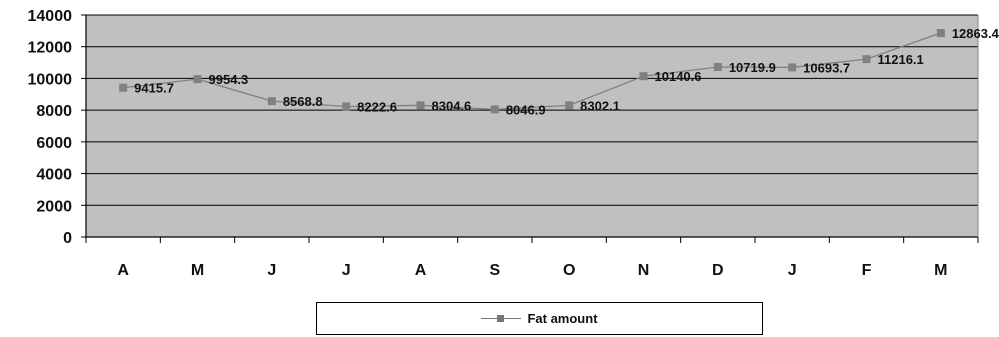  What do you see at coordinates (562, 318) in the screenshot?
I see `legend-label: Fat amount` at bounding box center [562, 318].